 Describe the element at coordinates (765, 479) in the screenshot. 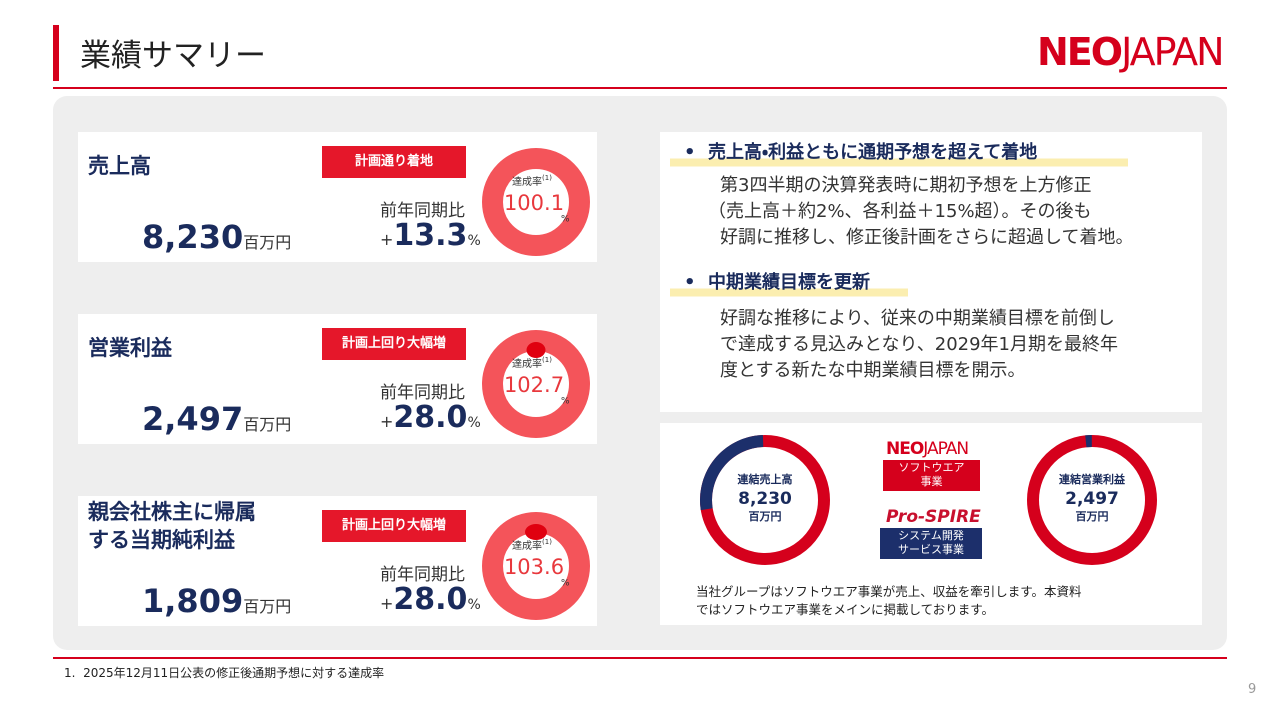

I see `donut-label: 連結売上高` at that location.